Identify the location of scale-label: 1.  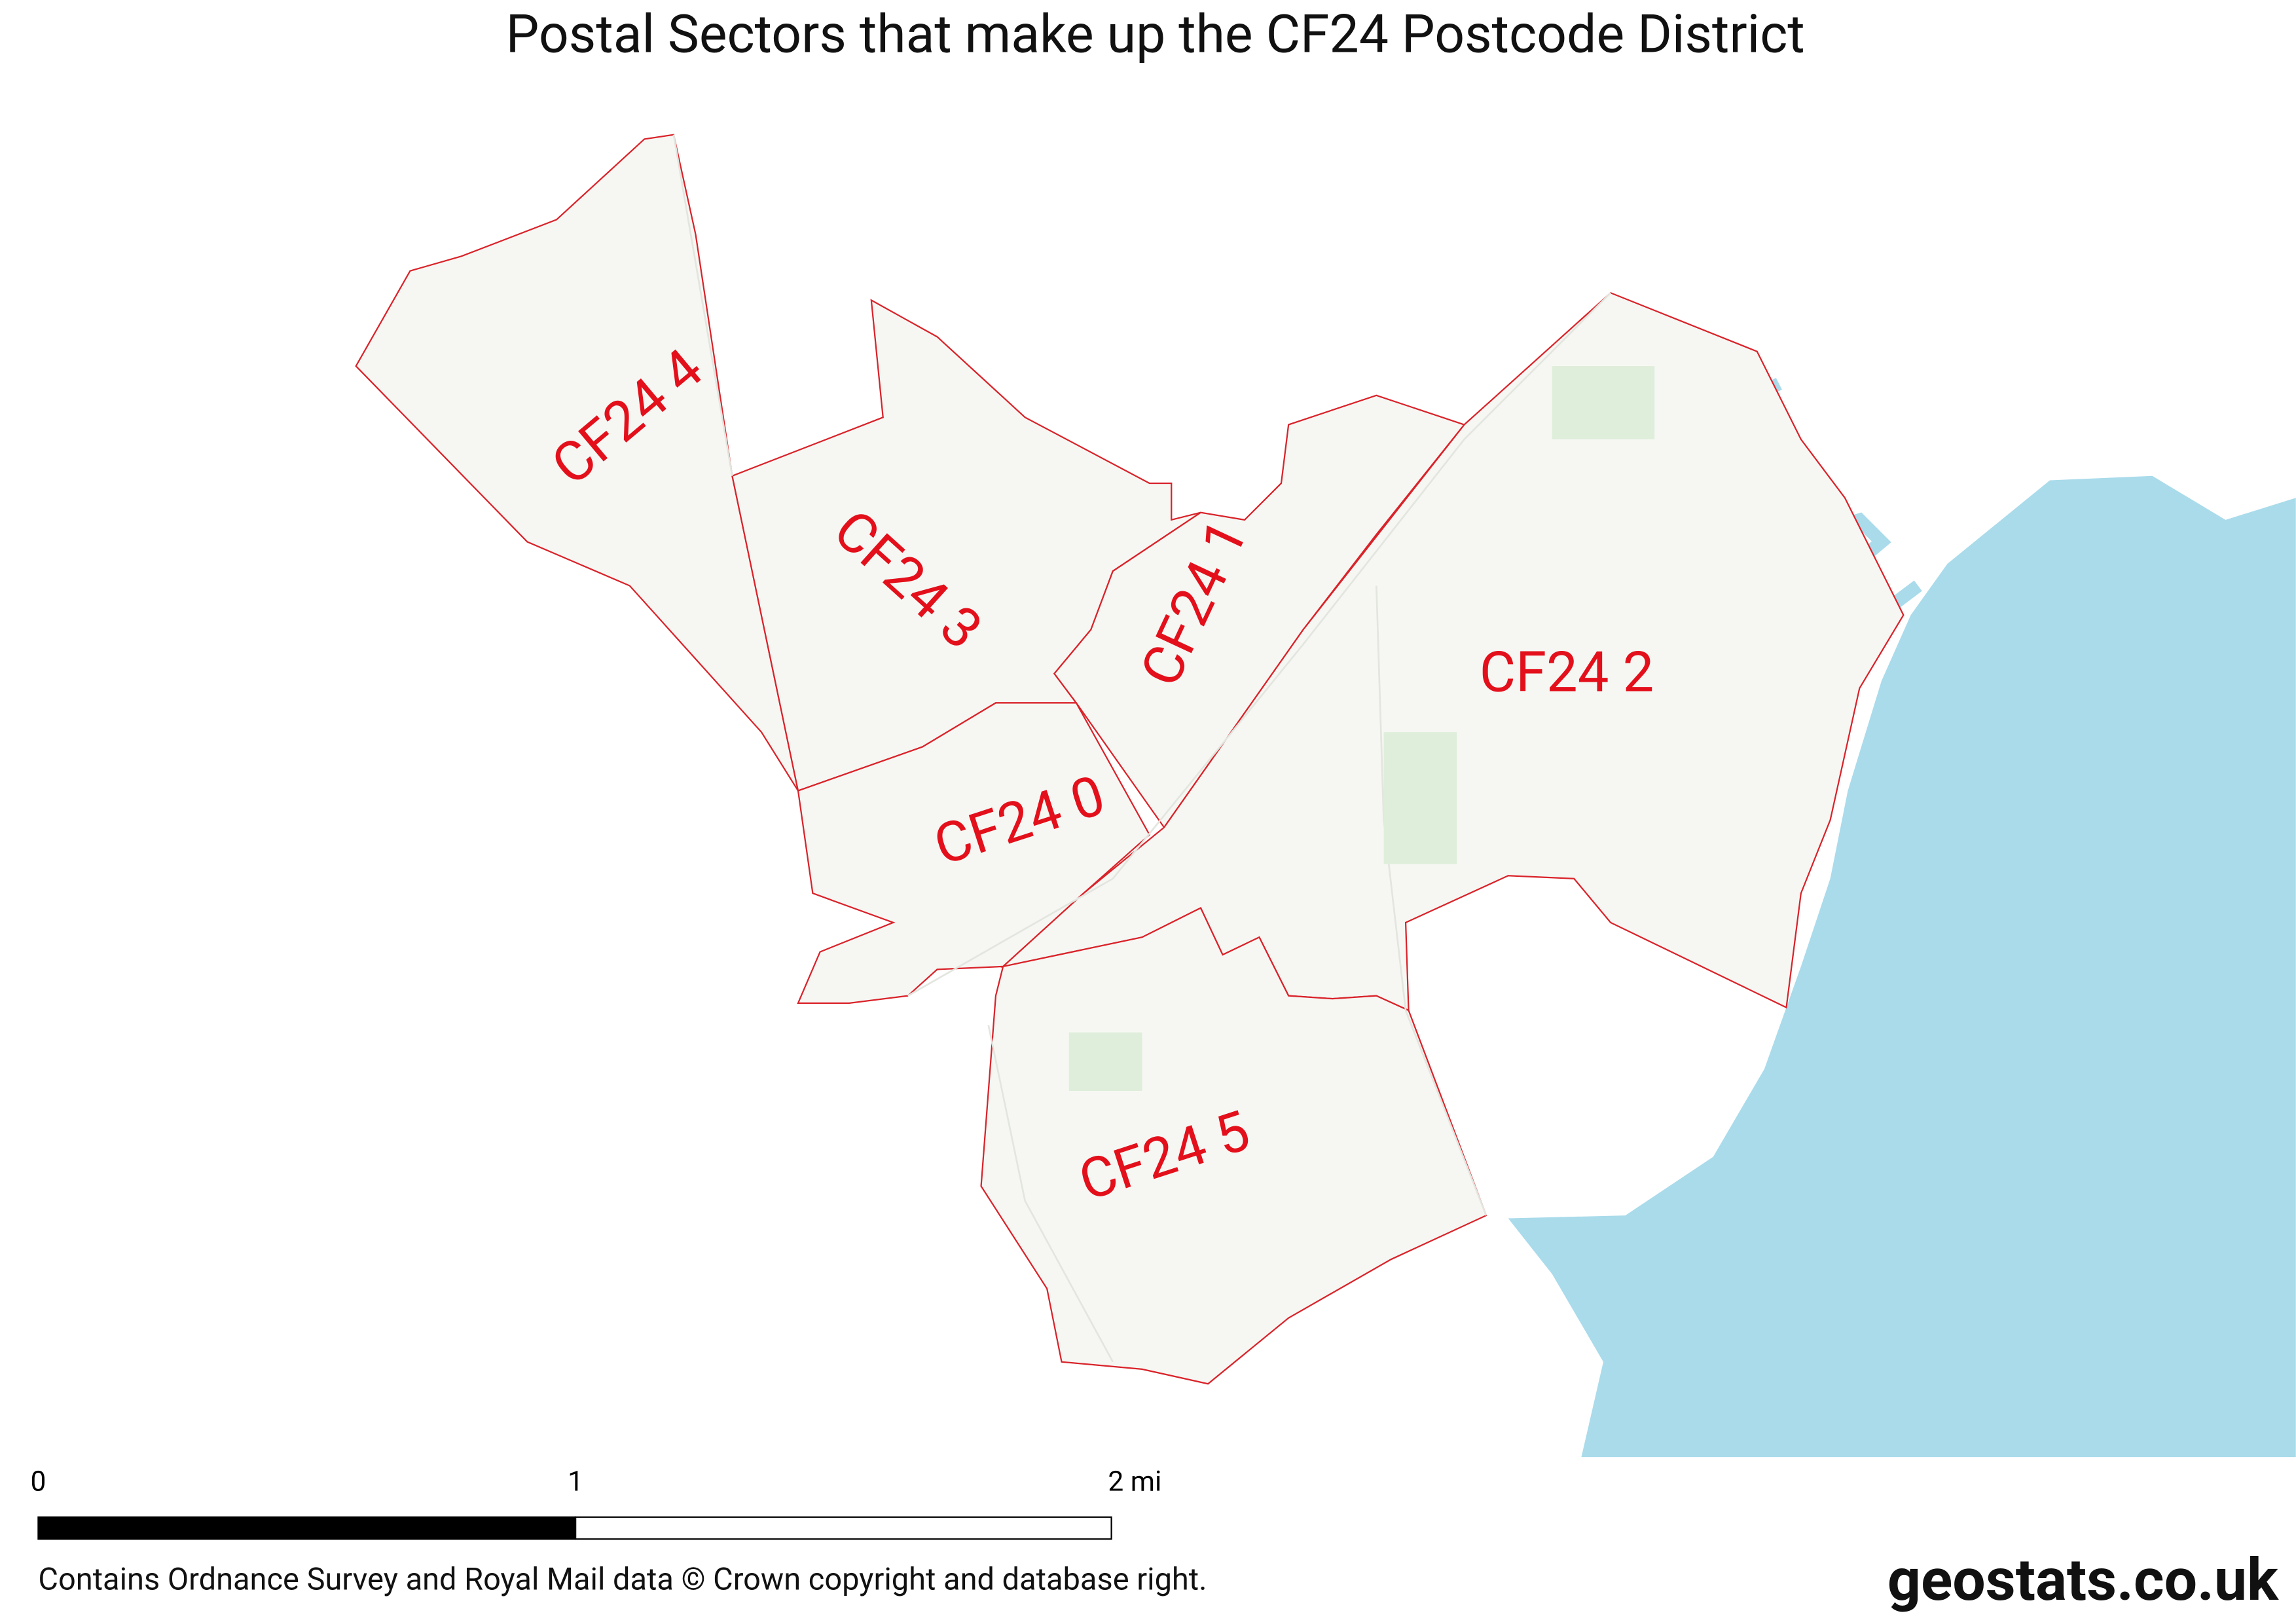
(575, 1482).